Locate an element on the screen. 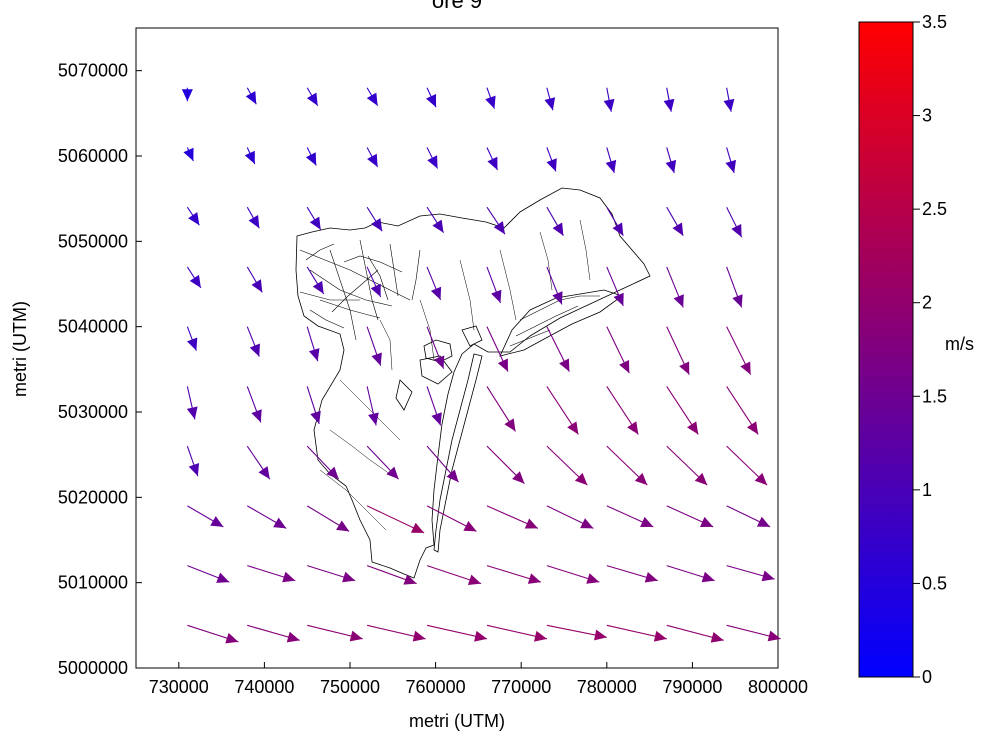 This screenshot has height=738, width=985. lagoon-islands is located at coordinates (439, 368).